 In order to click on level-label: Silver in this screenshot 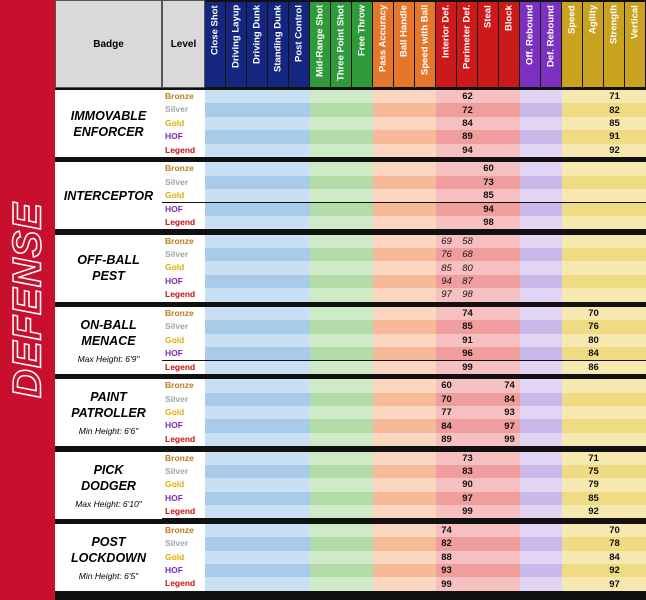, I will do `click(183, 544)`.